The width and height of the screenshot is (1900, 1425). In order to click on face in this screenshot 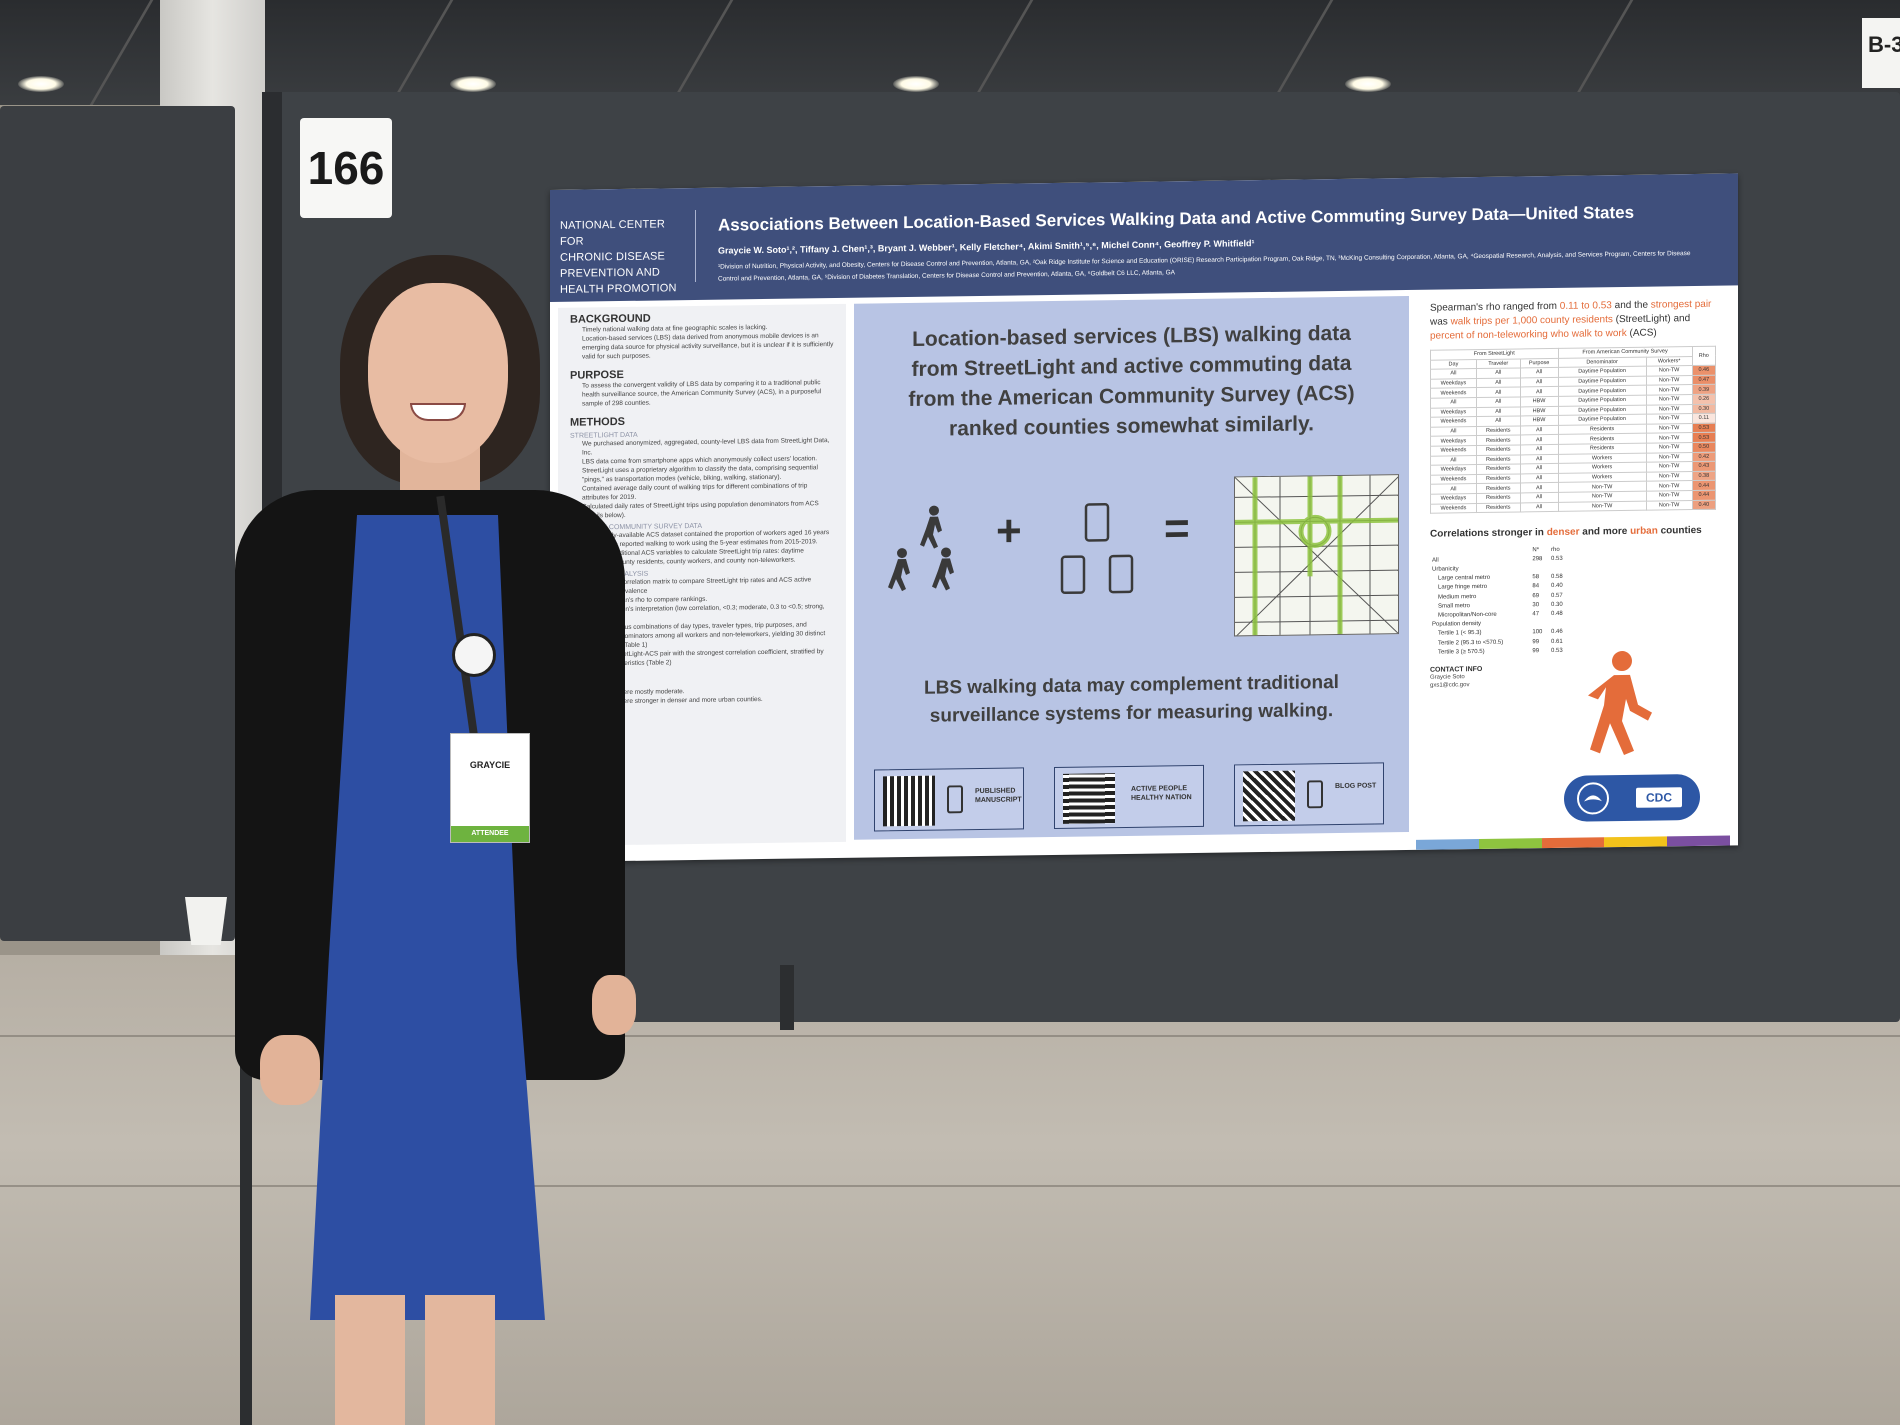, I will do `click(438, 373)`.